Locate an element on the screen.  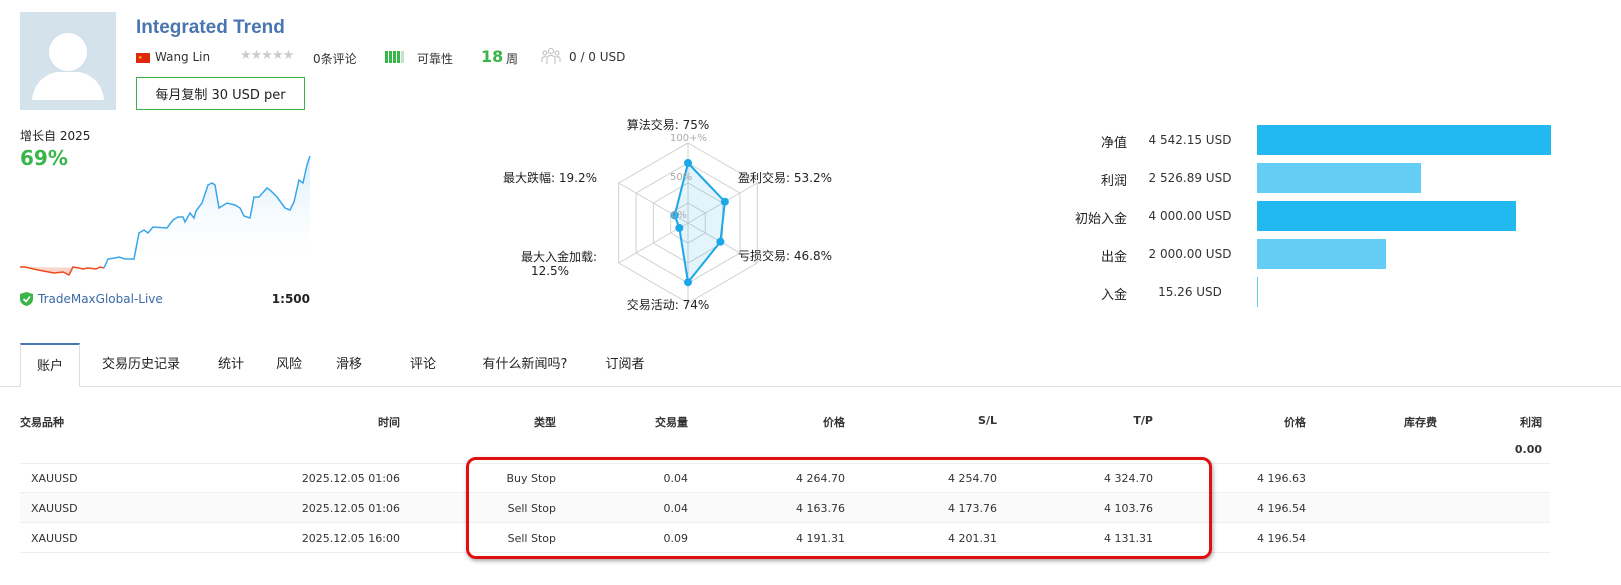
growth-sparkline is located at coordinates (165, 216).